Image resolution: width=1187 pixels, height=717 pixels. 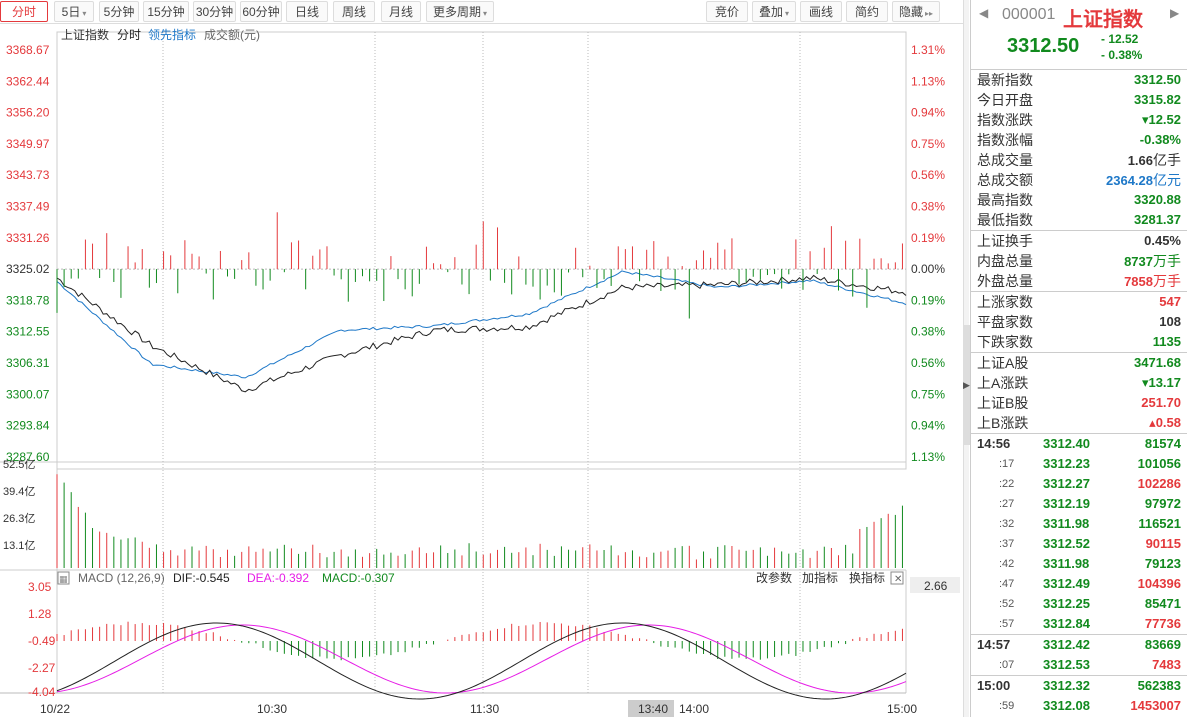 What do you see at coordinates (1157, 100) in the screenshot?
I see `stat-value: 3315.82` at bounding box center [1157, 100].